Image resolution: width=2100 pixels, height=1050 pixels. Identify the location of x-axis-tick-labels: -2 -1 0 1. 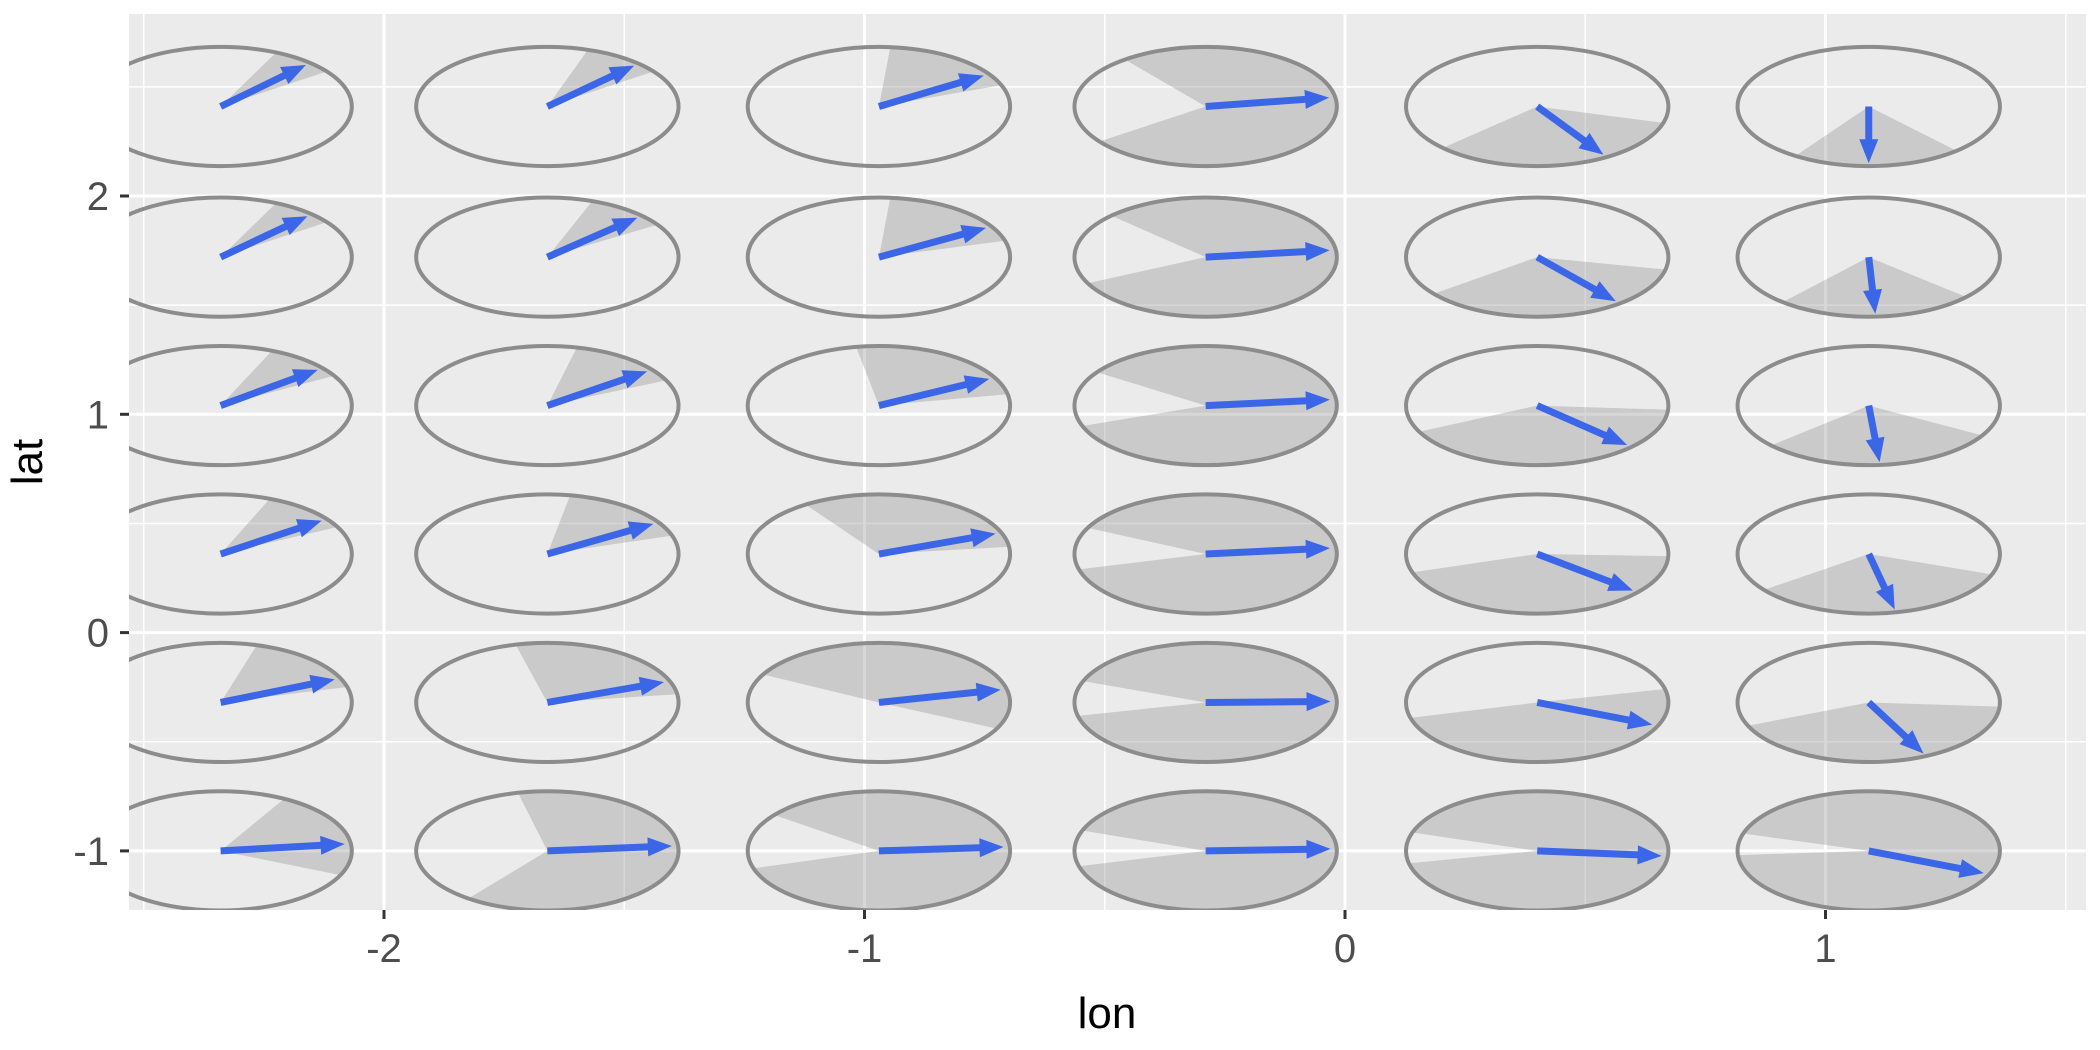
(1101, 949).